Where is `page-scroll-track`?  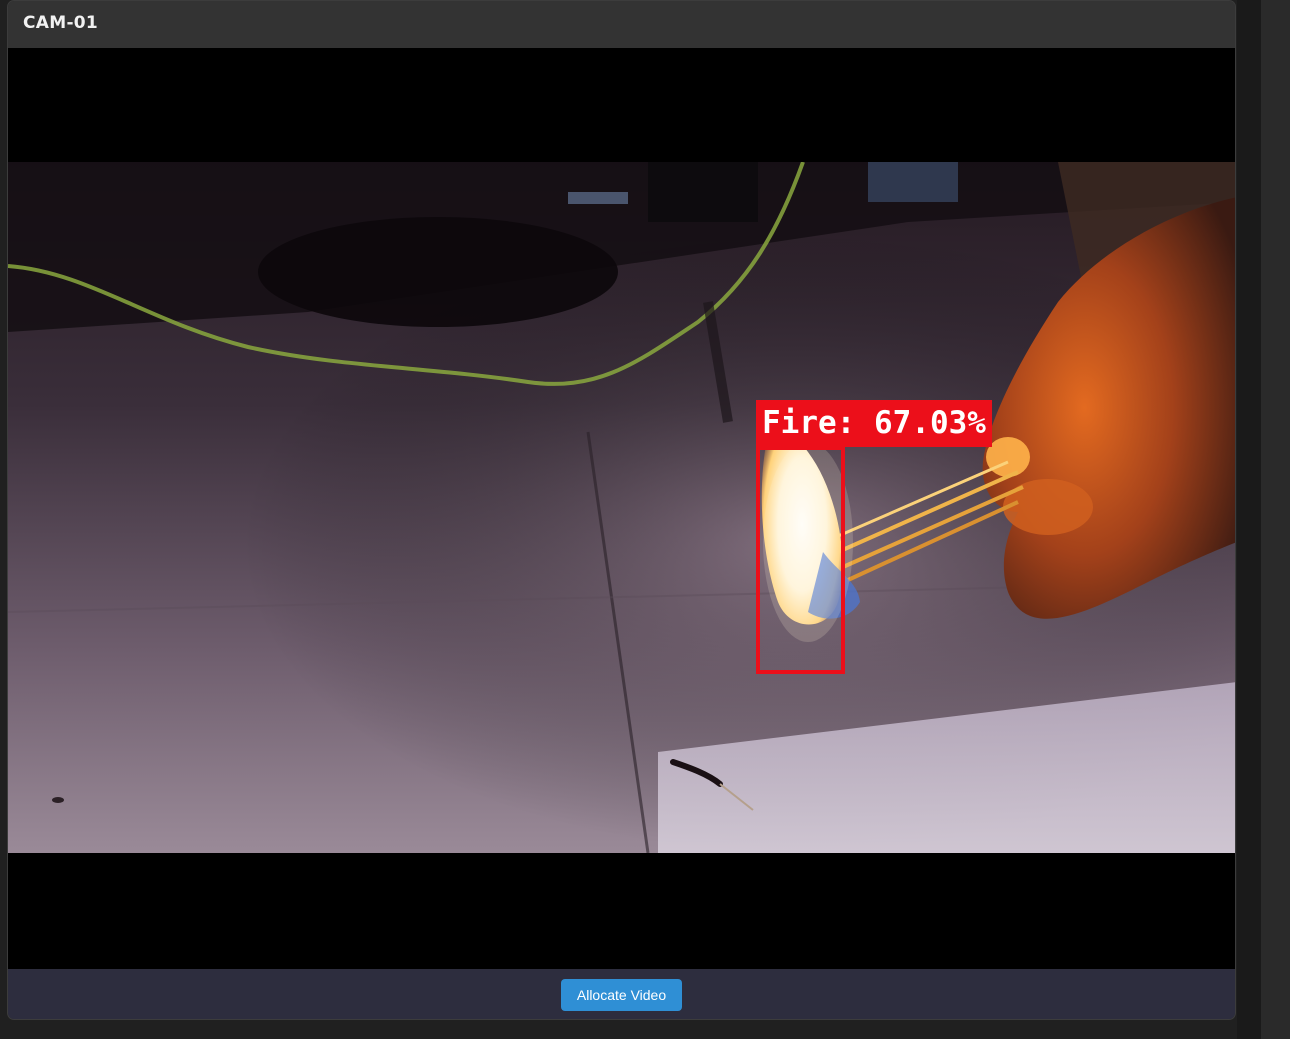
page-scroll-track is located at coordinates (1275, 519).